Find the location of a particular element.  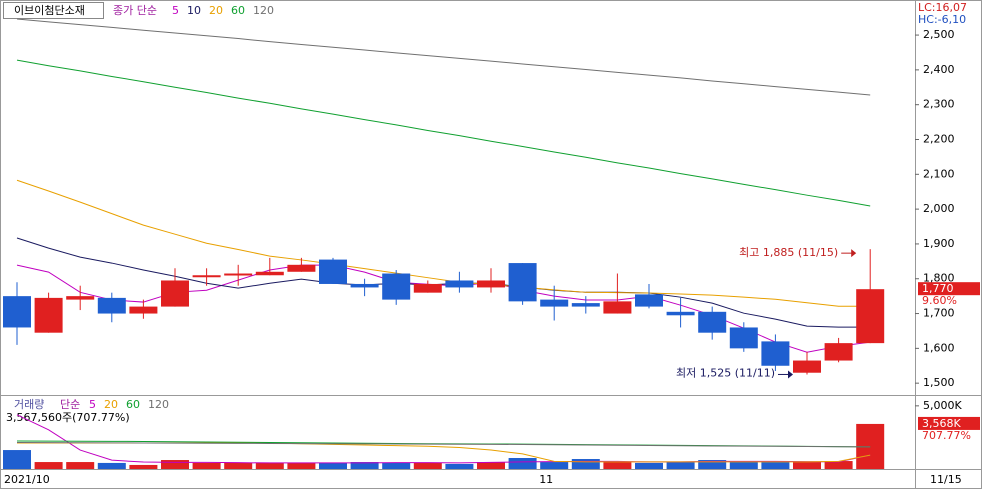

top-right-label: LC:16,07 is located at coordinates (942, 7).